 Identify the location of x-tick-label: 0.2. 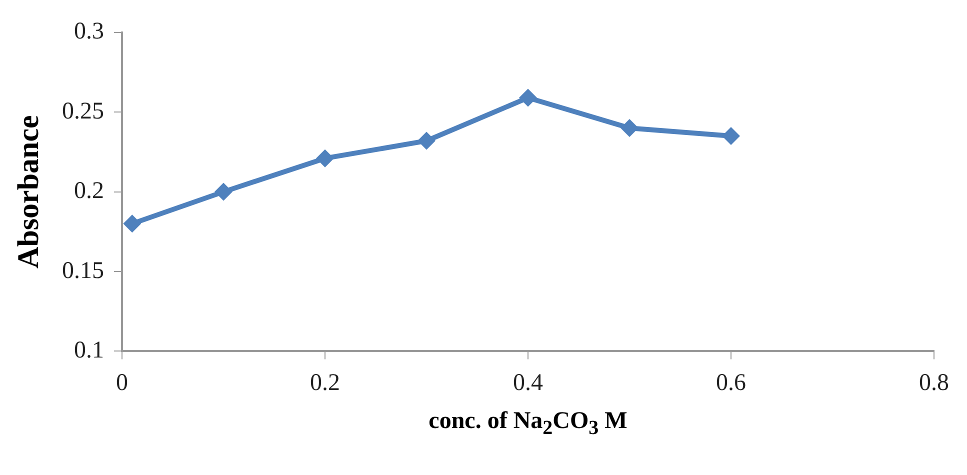
(325, 383).